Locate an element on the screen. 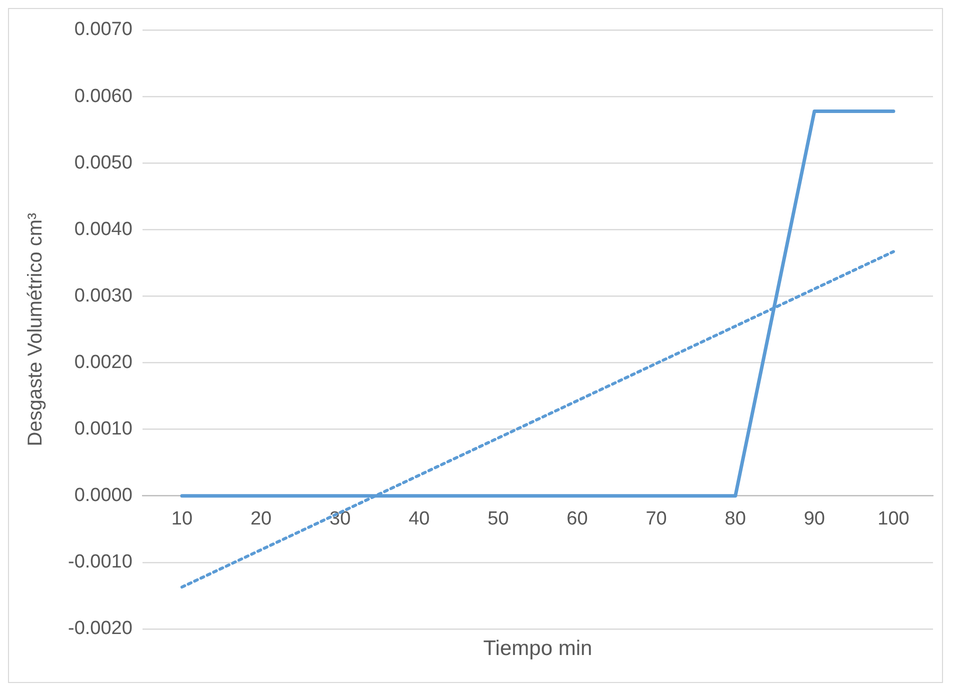 This screenshot has width=953, height=689. x-tick-label: 20 is located at coordinates (261, 519).